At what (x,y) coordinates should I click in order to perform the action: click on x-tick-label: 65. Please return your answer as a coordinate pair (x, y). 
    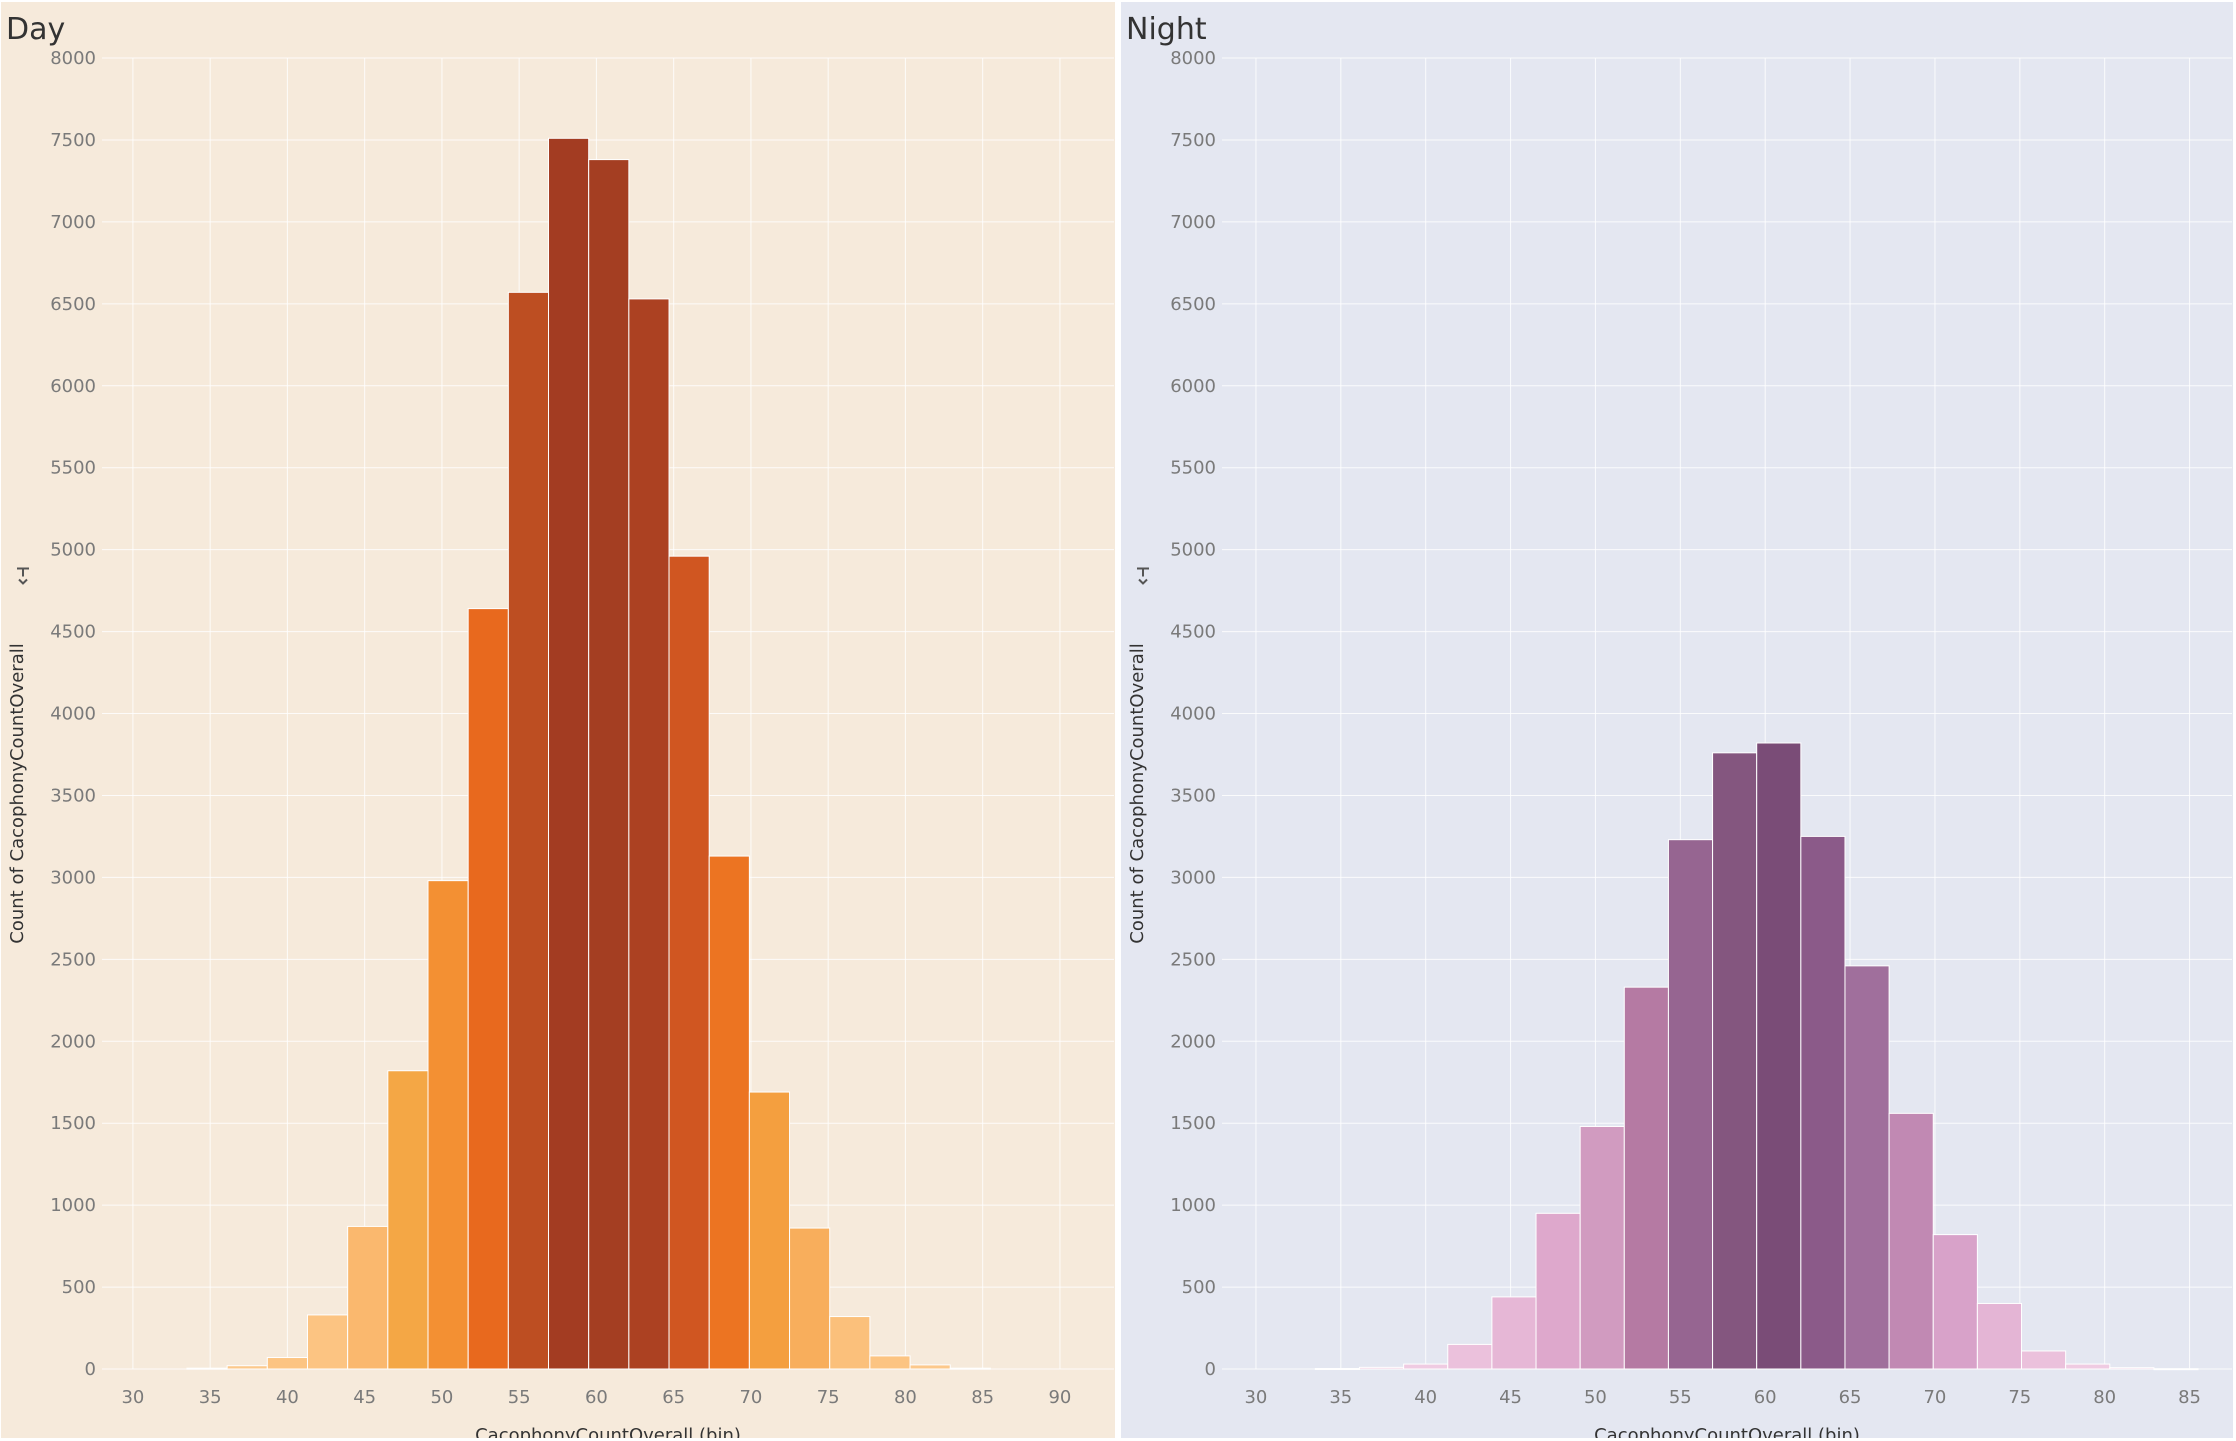
    Looking at the image, I should click on (673, 1397).